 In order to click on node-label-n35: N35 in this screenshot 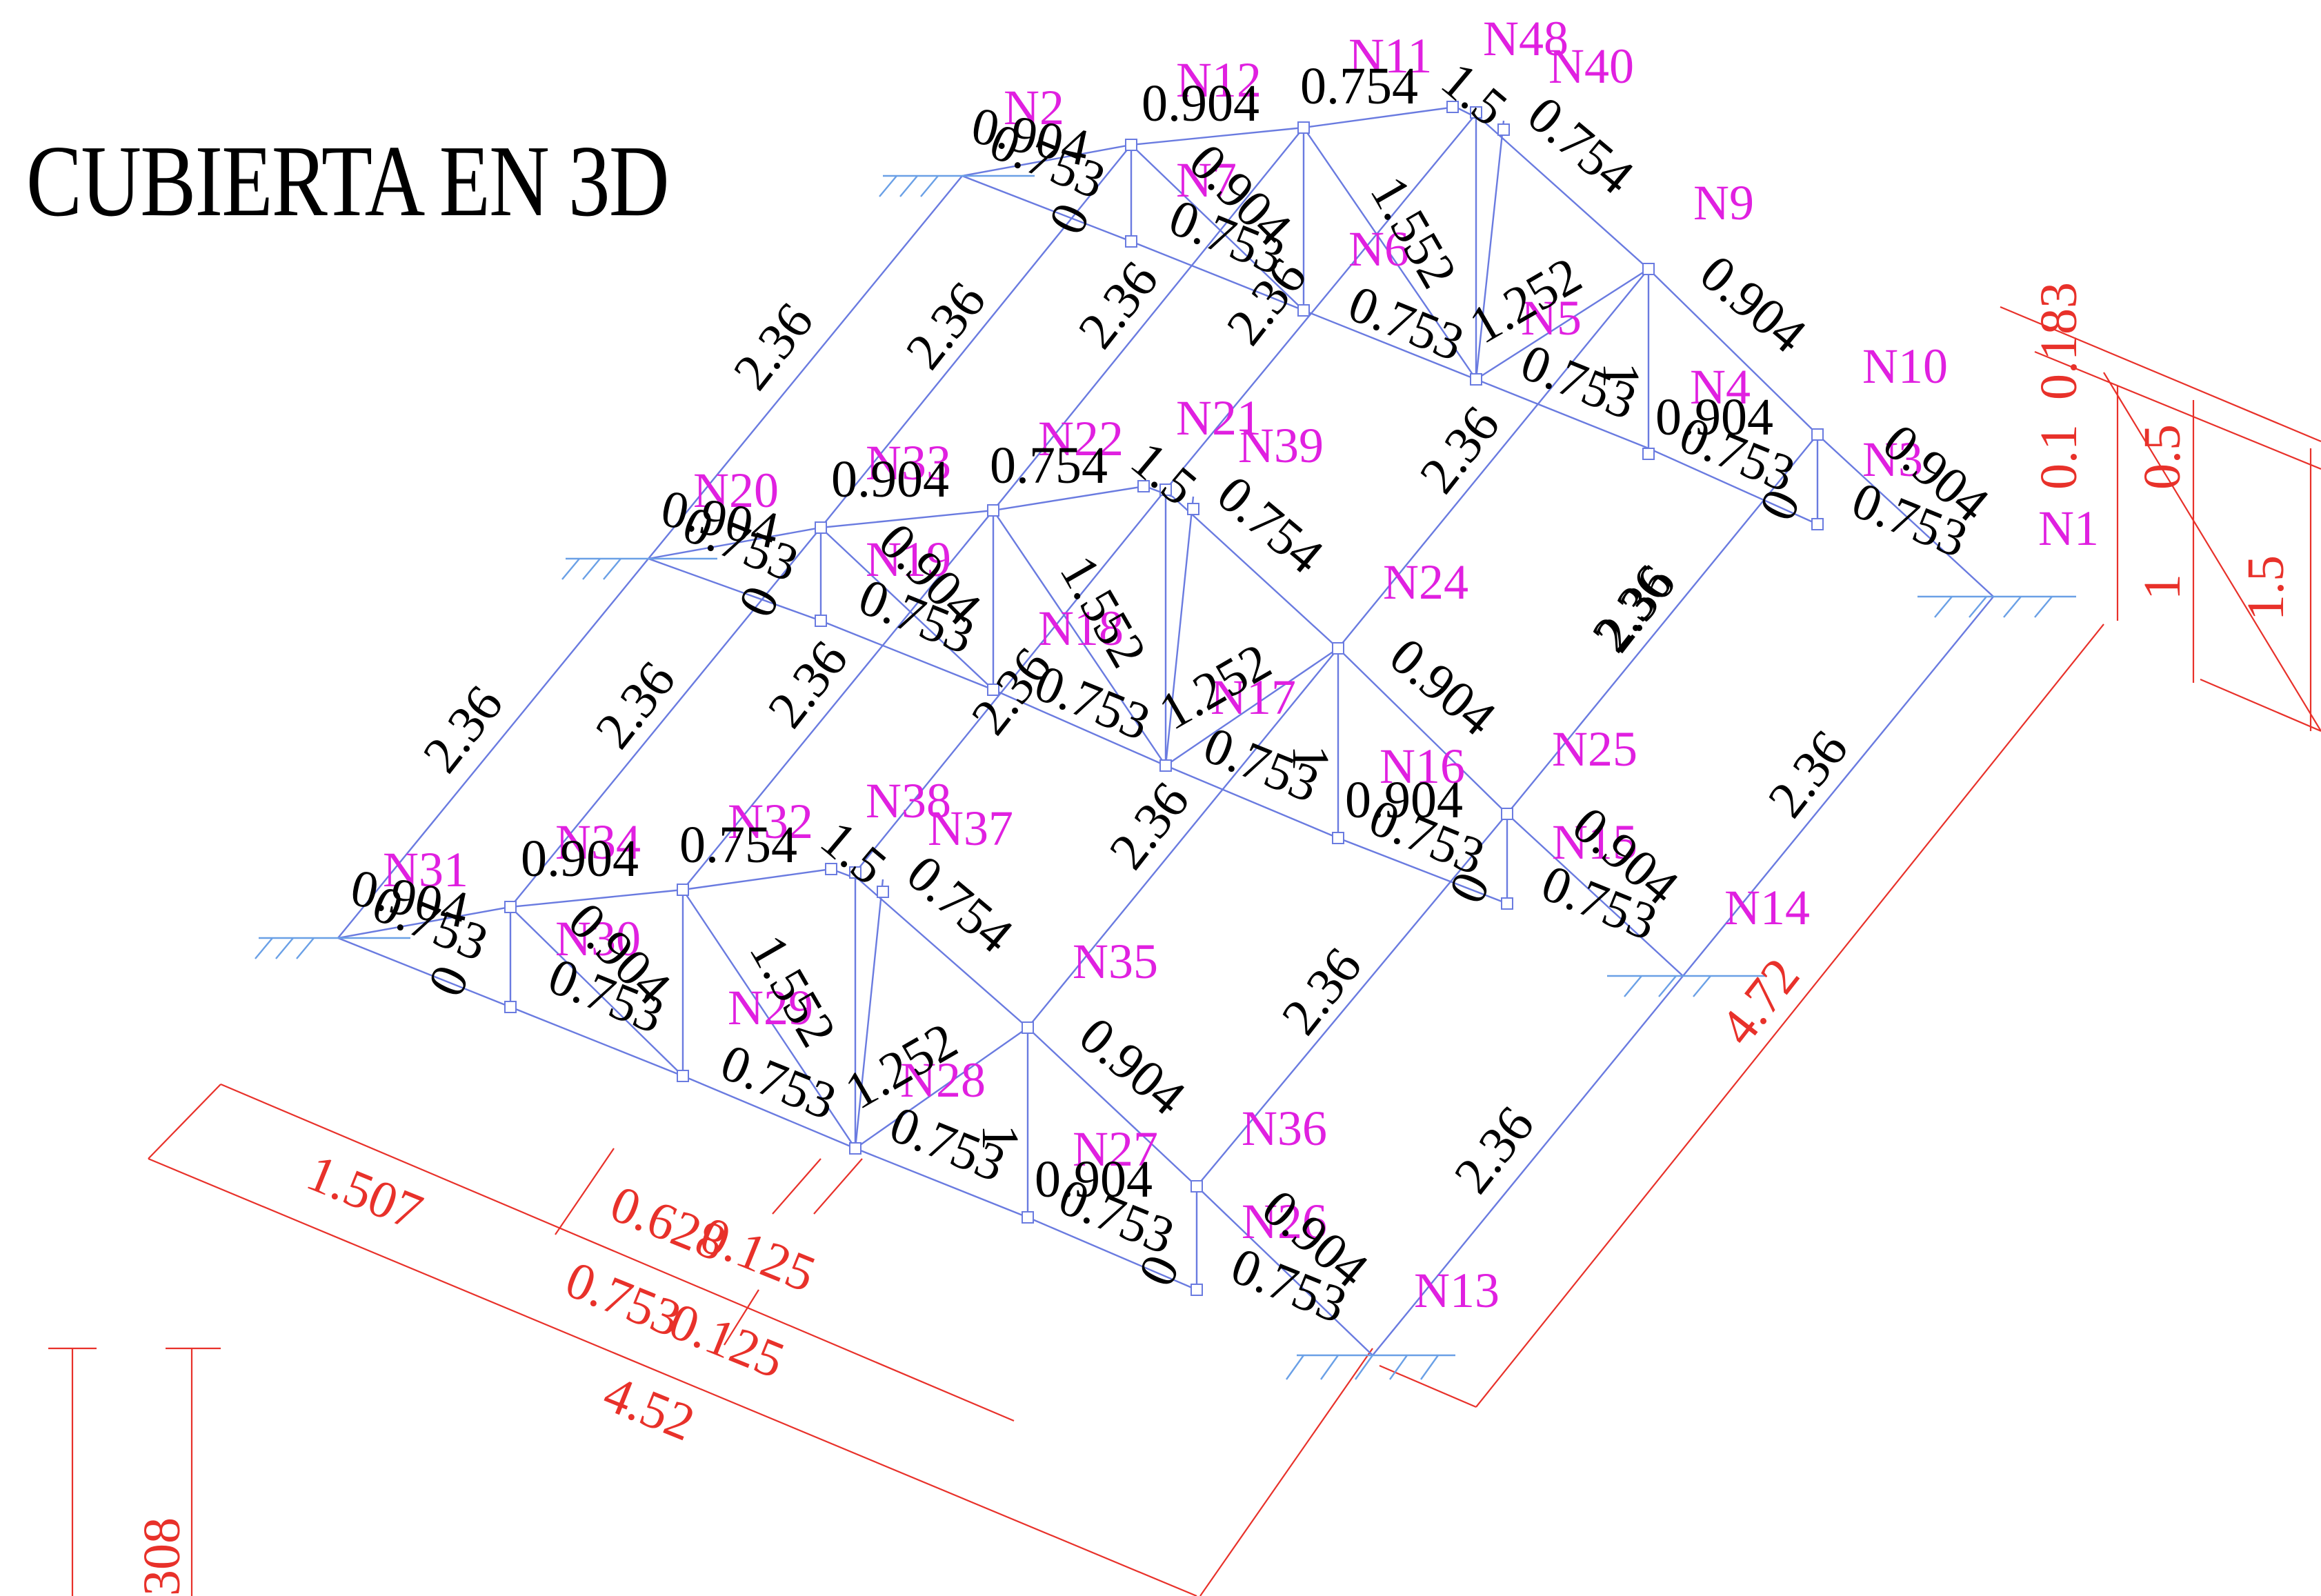, I will do `click(1116, 961)`.